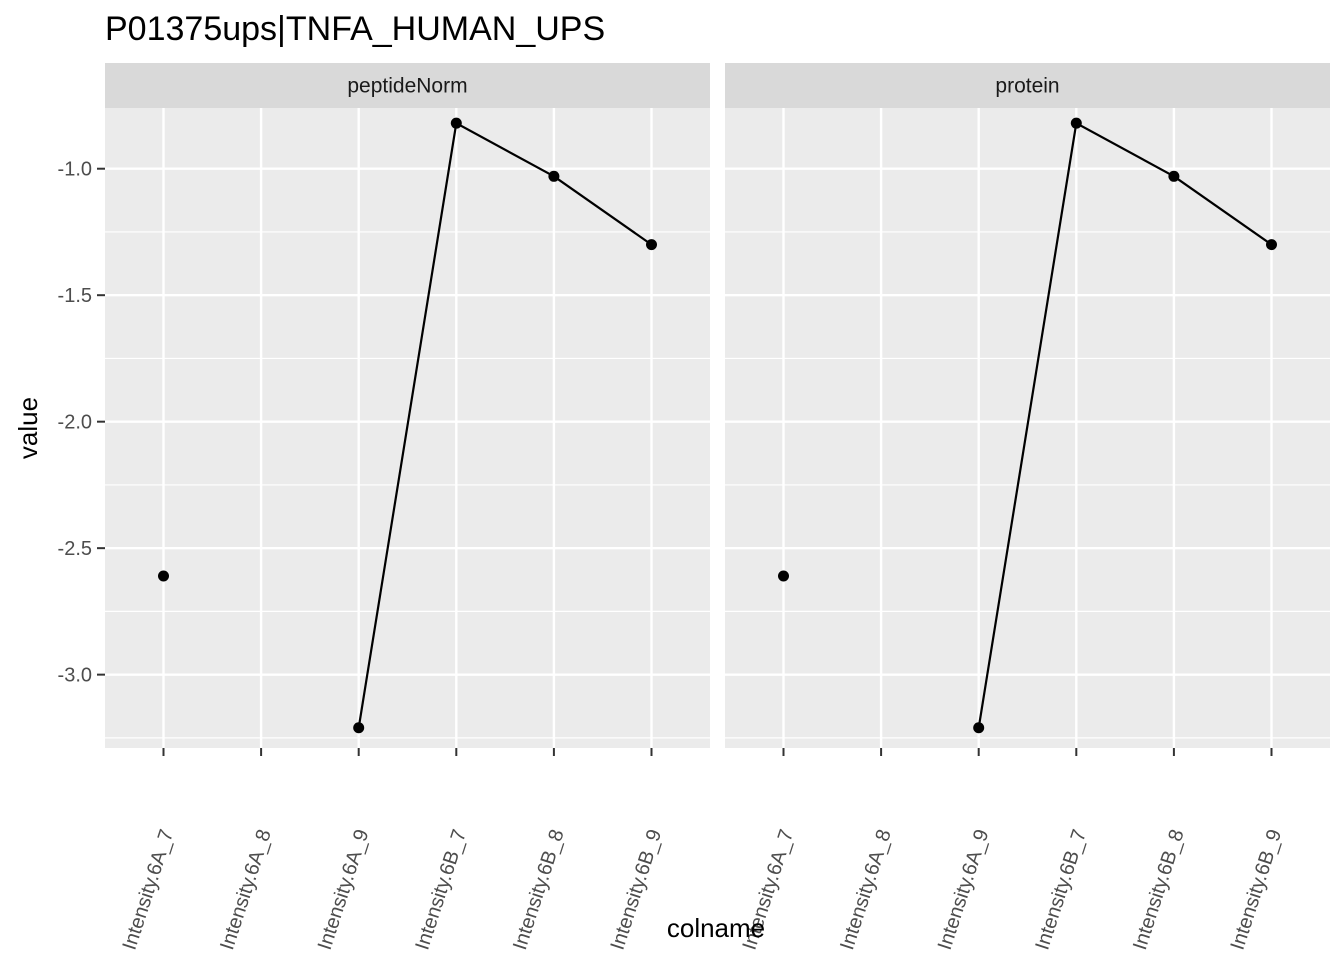 The width and height of the screenshot is (1344, 960). Describe the element at coordinates (75, 423) in the screenshot. I see `y-tick-label: -2.0` at that location.